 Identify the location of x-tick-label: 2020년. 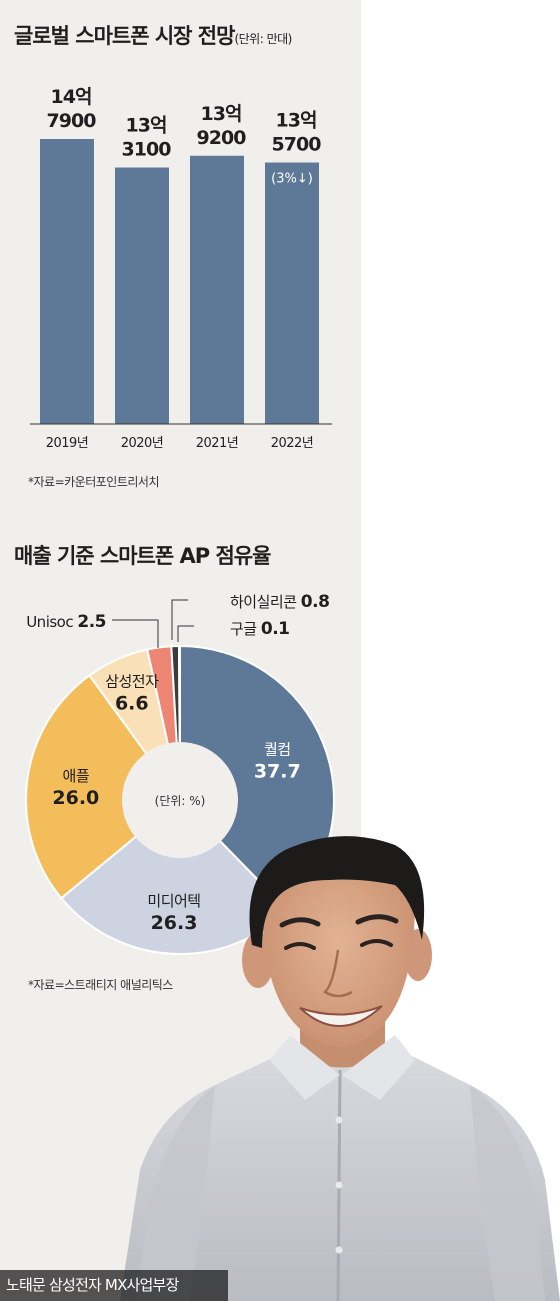
(142, 443).